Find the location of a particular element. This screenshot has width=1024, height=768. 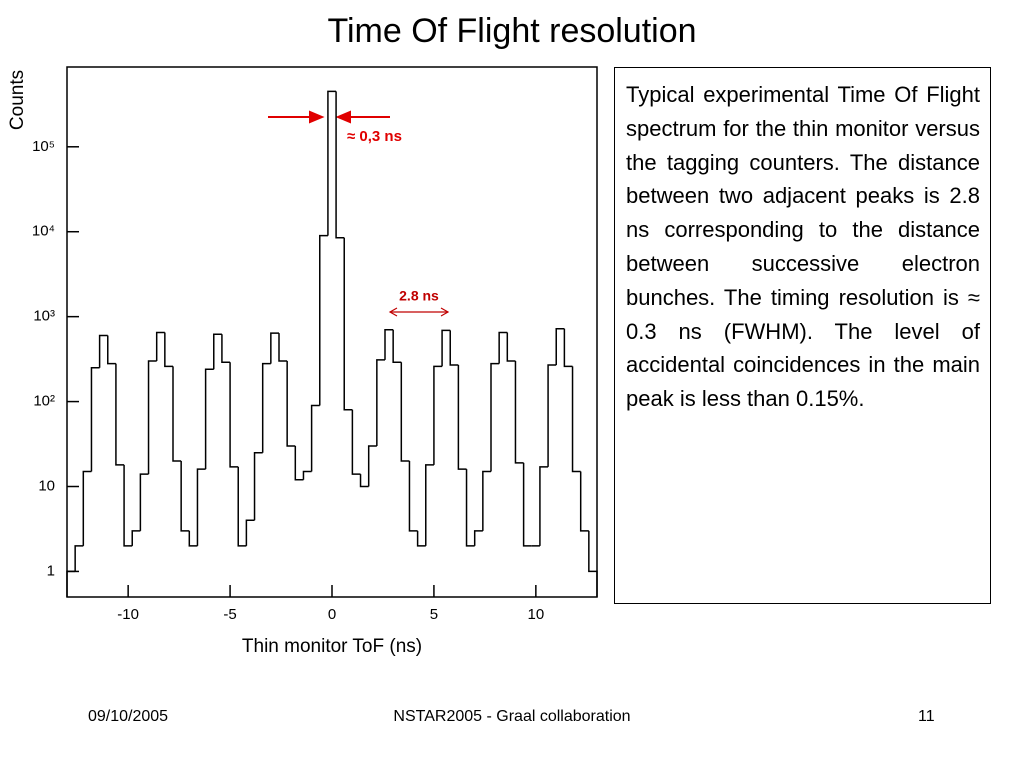

slide-title: Time Of Flight resolution is located at coordinates (512, 31).